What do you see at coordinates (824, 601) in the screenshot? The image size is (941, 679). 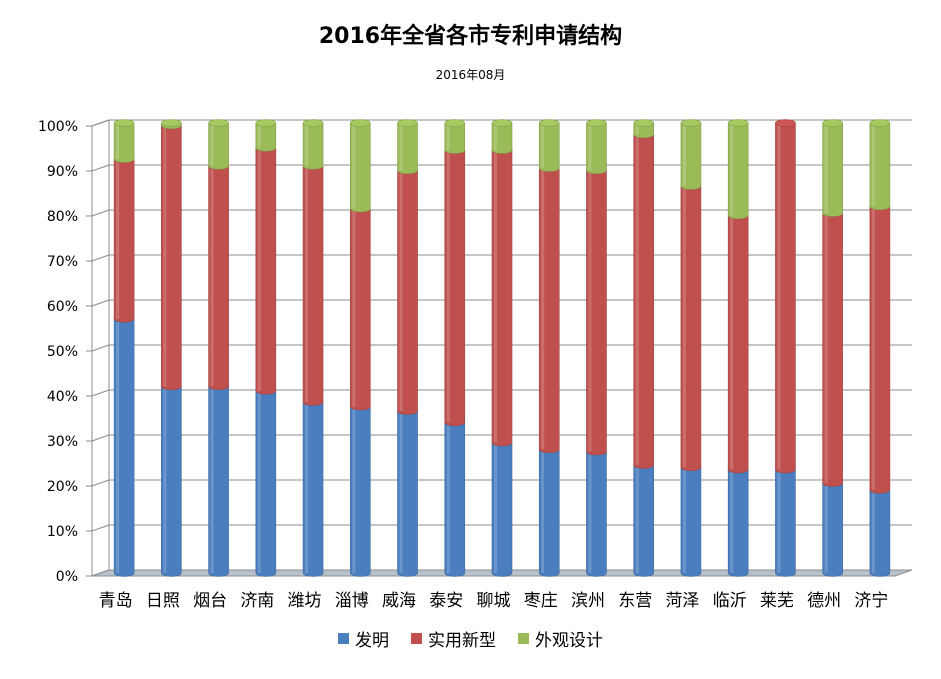 I see `x-category-label: 德州` at bounding box center [824, 601].